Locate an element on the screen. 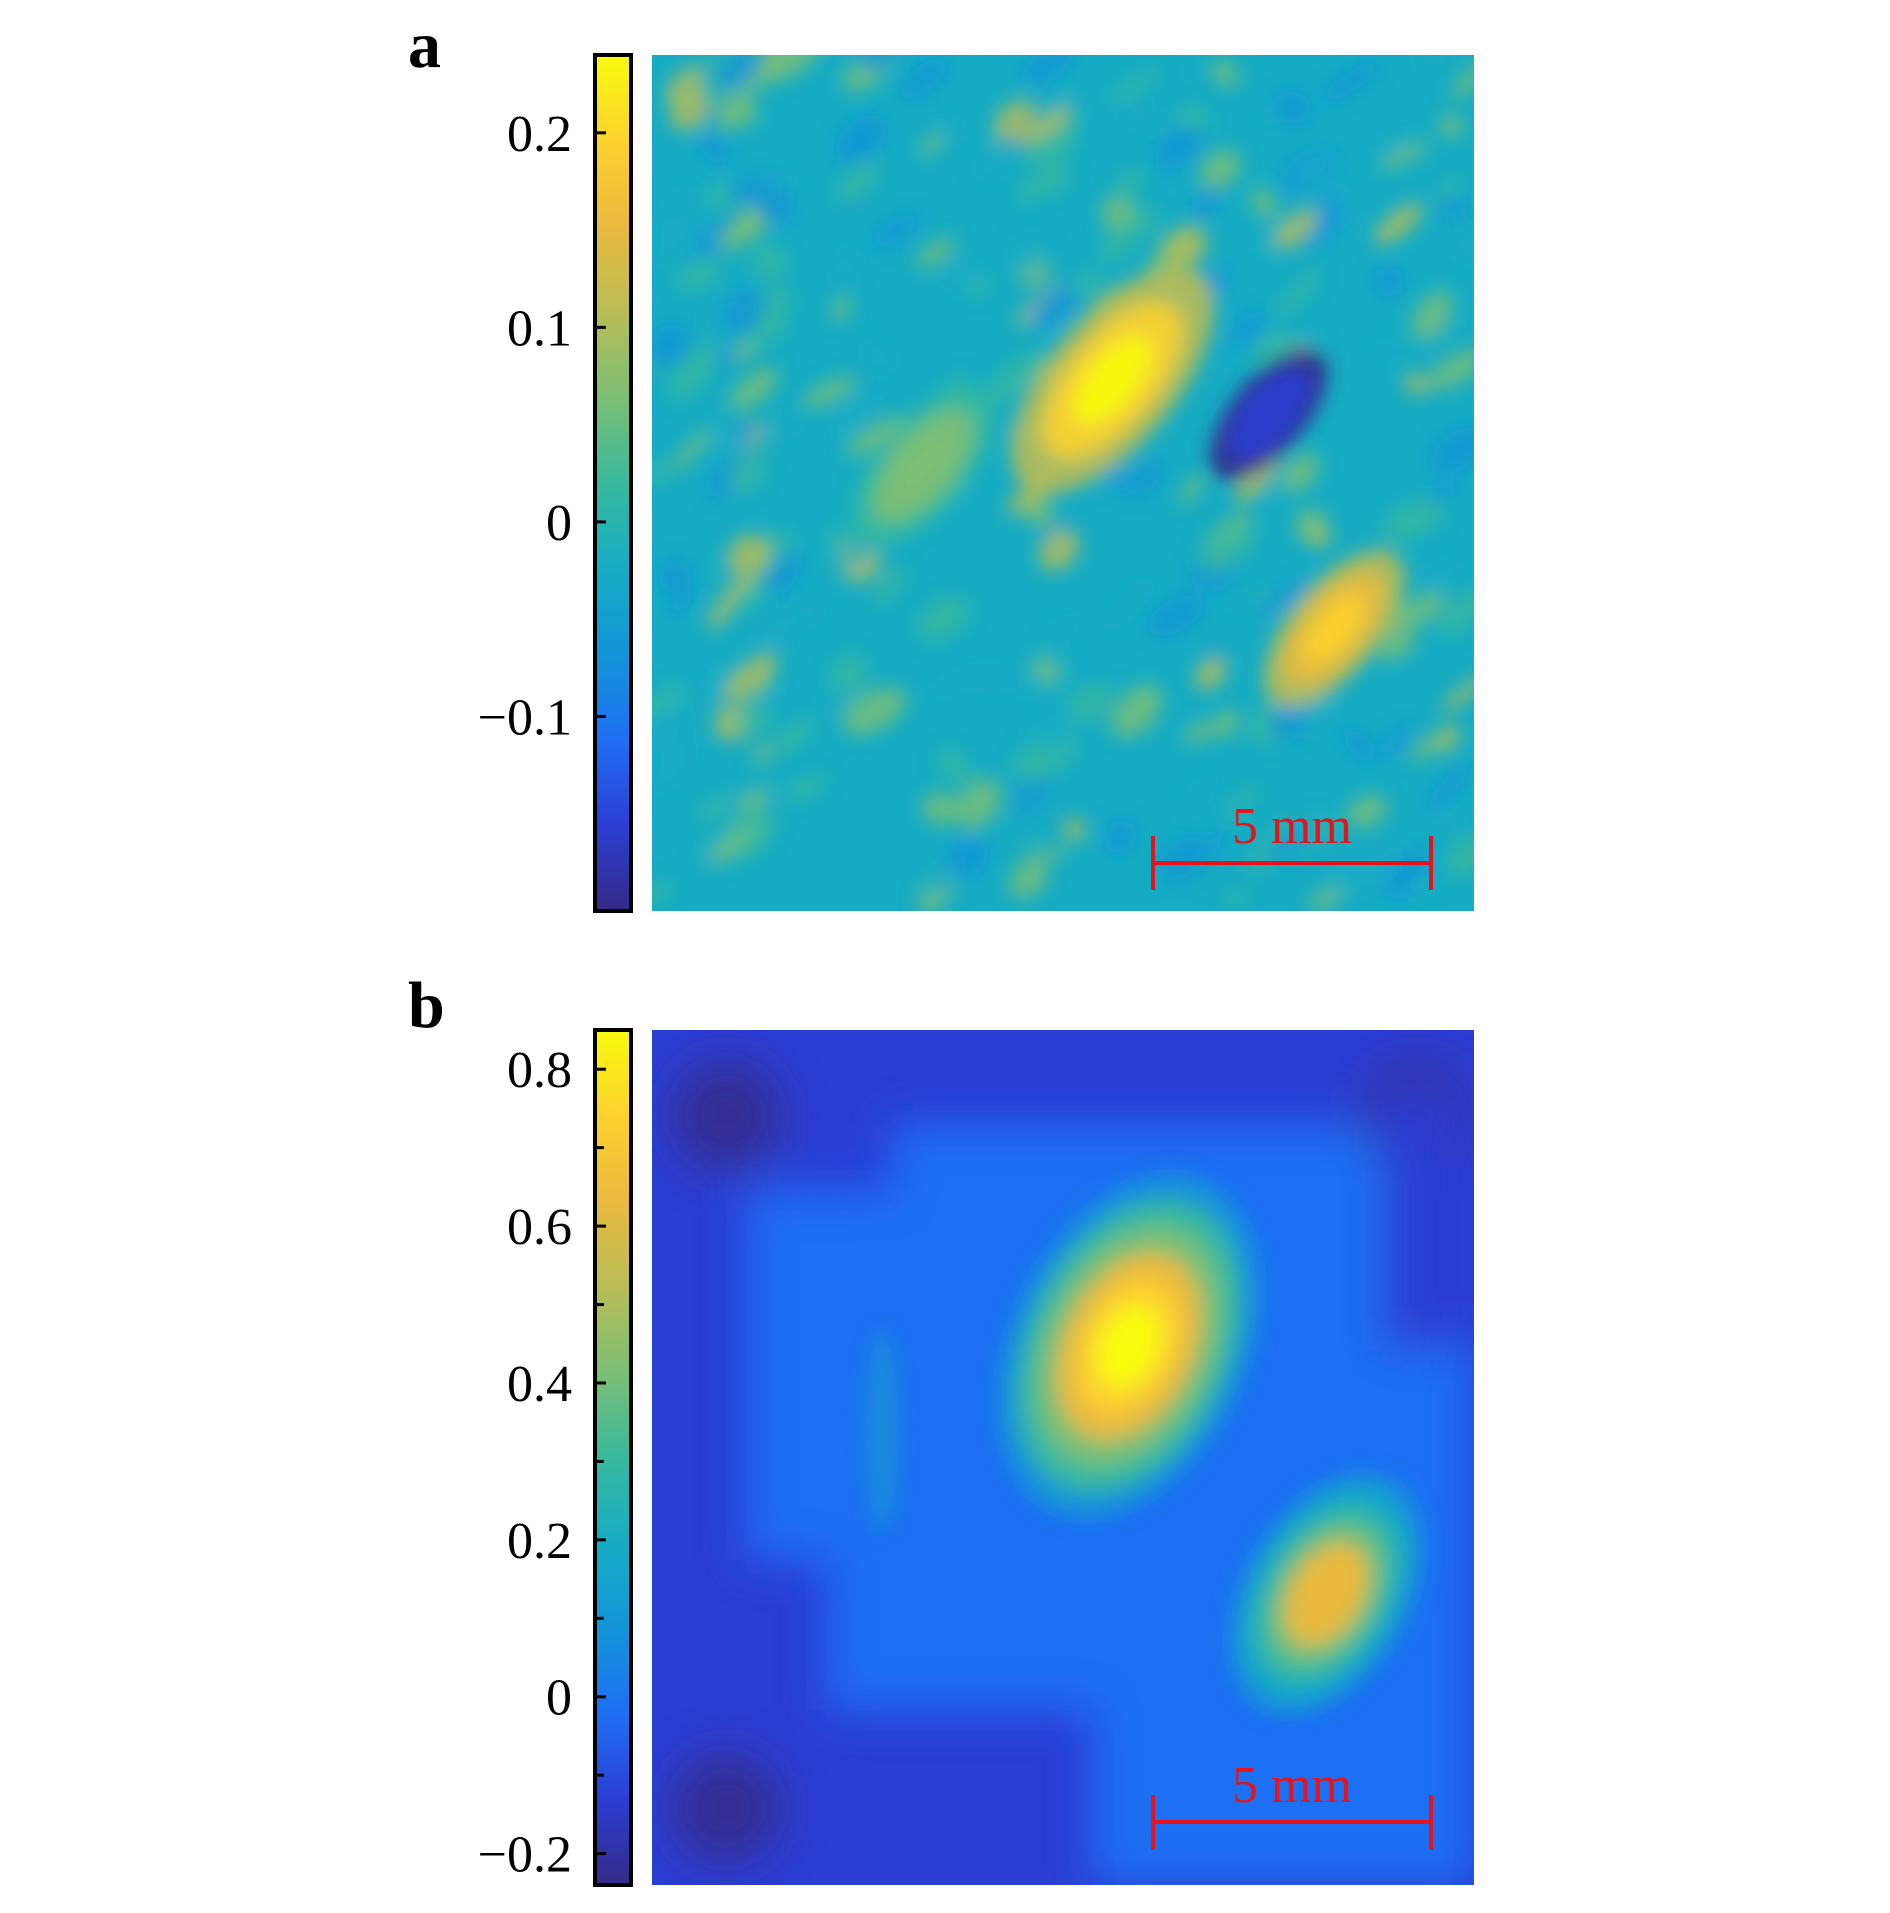 This screenshot has height=1913, width=1890. heatmap-a-second-bright-region is located at coordinates (1334, 628).